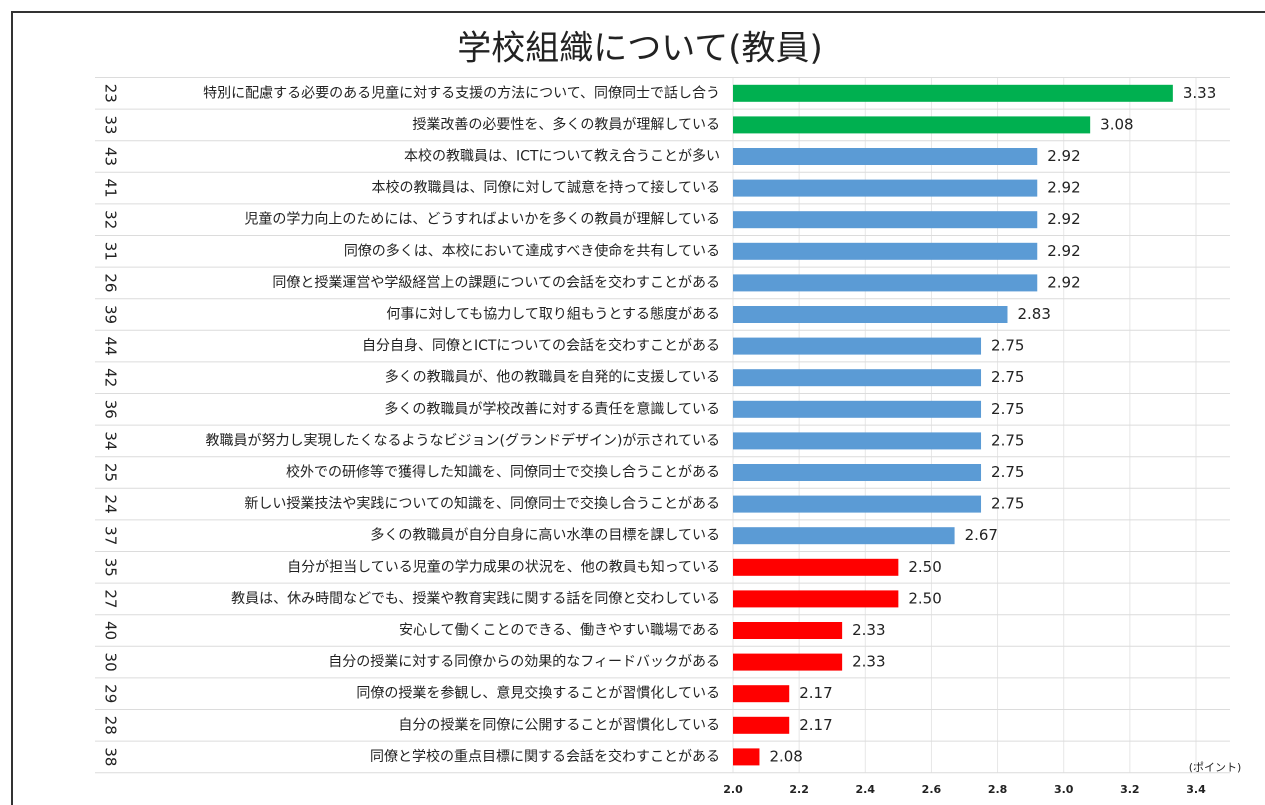 The image size is (1265, 805). What do you see at coordinates (1199, 93) in the screenshot?
I see `value-label: 3.33` at bounding box center [1199, 93].